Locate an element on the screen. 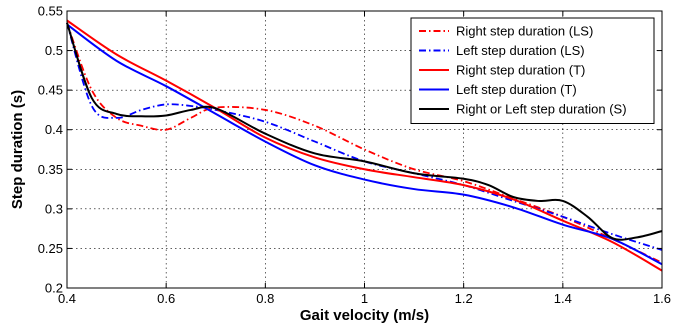 This screenshot has height=329, width=688. x-tick-label: 1.4 is located at coordinates (563, 298).